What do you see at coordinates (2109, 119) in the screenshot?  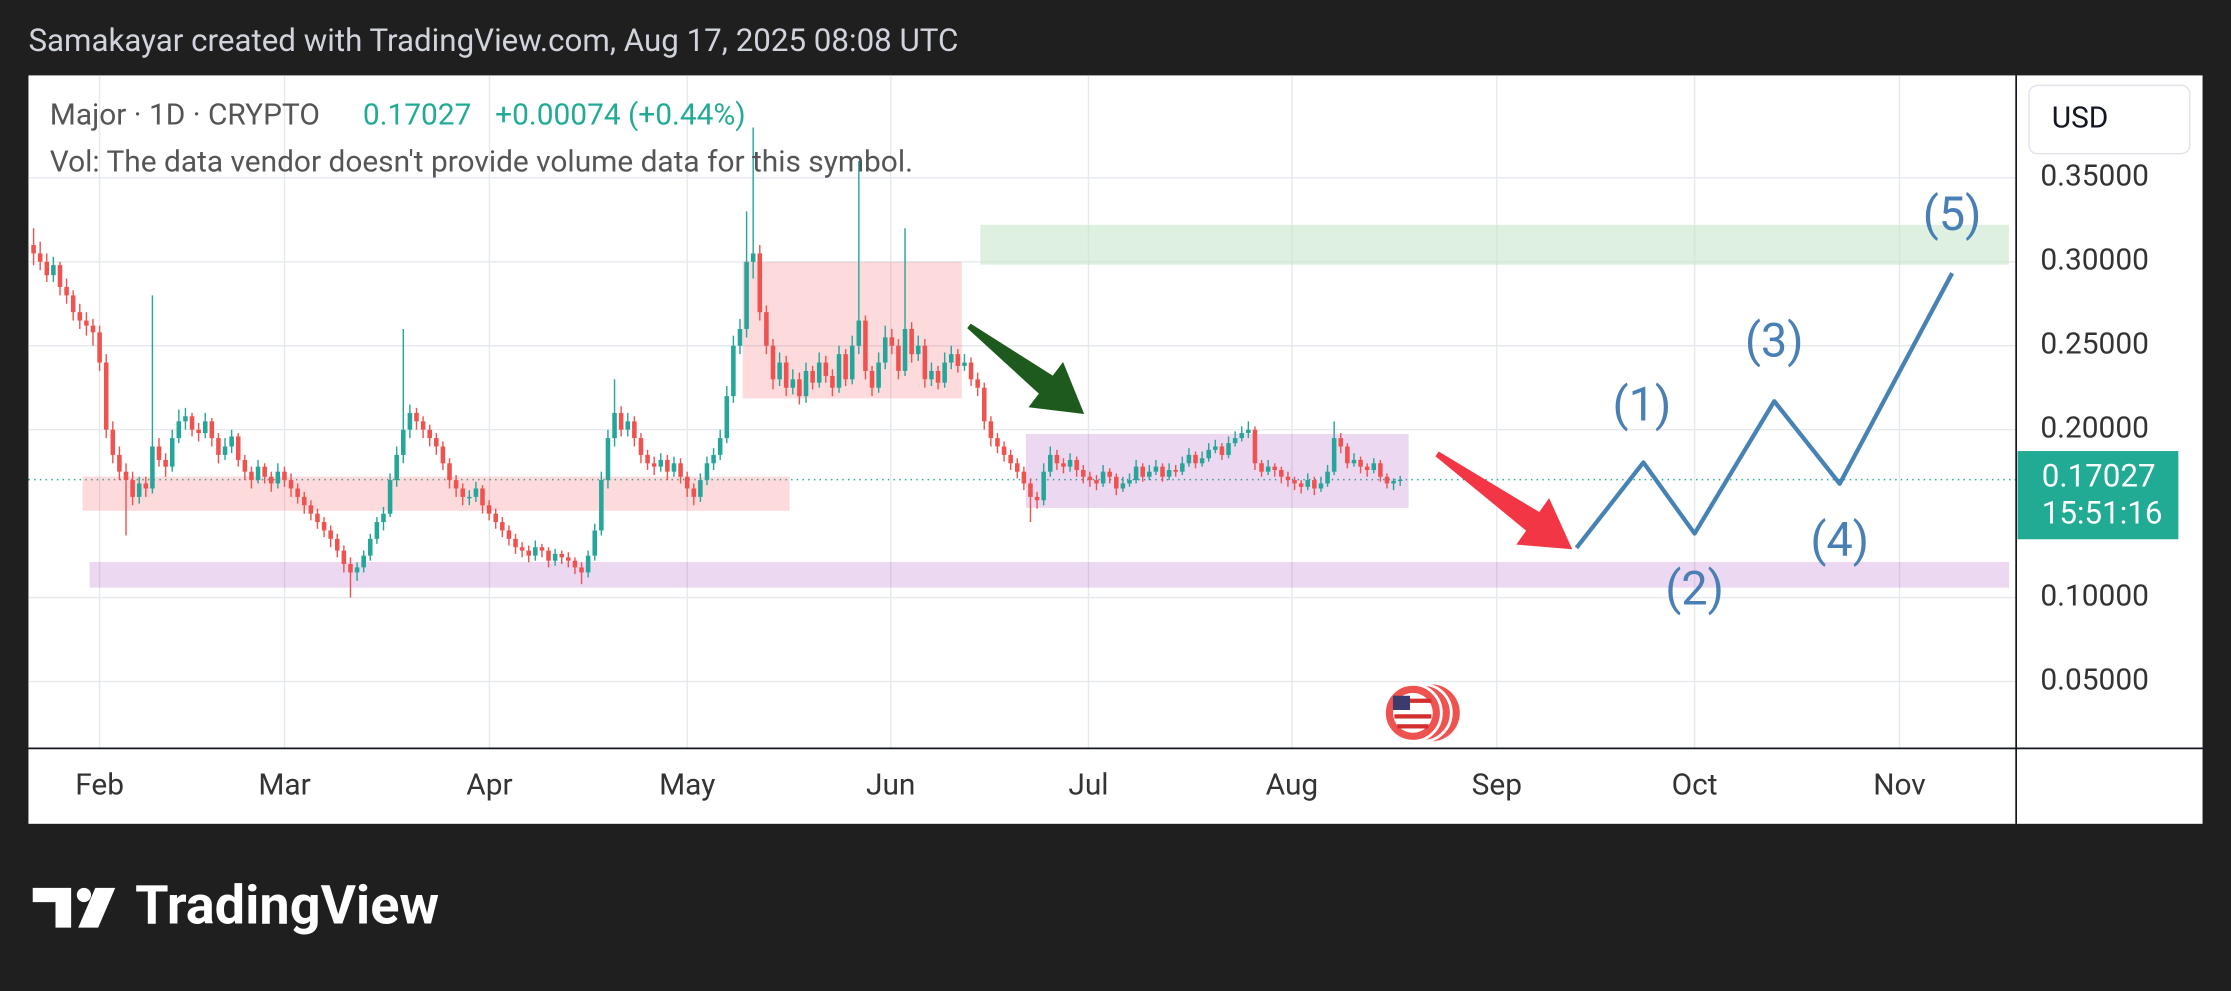 I see `currency-button` at bounding box center [2109, 119].